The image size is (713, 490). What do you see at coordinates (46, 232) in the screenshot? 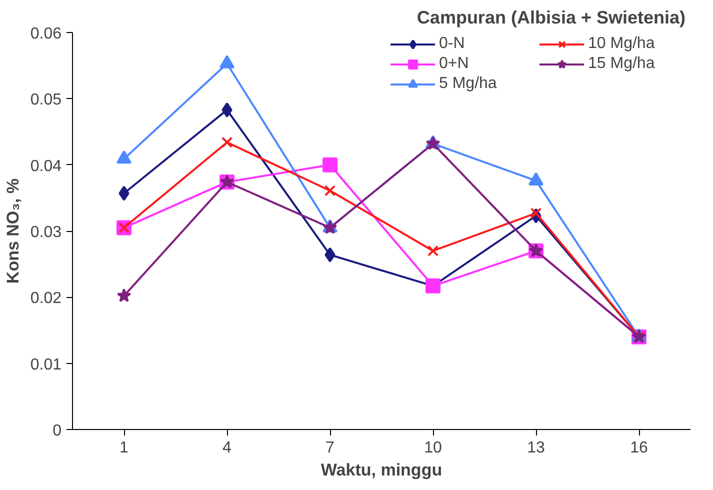
I see `y-tick-label: 0.03` at bounding box center [46, 232].